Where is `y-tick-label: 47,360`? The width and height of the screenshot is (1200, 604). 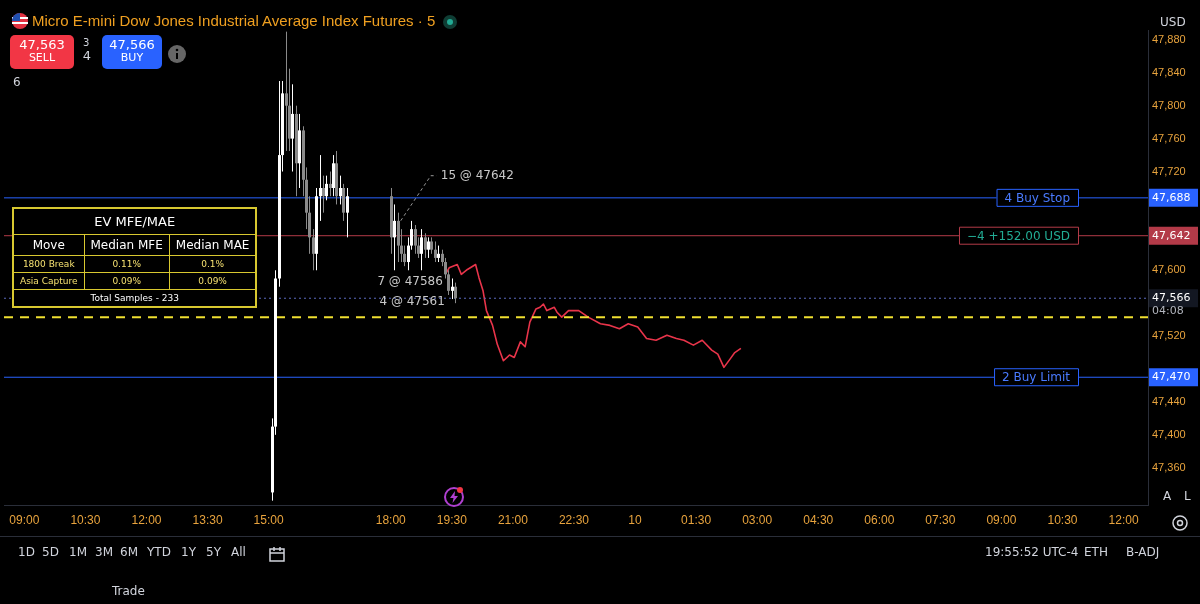
y-tick-label: 47,360 is located at coordinates (1169, 466).